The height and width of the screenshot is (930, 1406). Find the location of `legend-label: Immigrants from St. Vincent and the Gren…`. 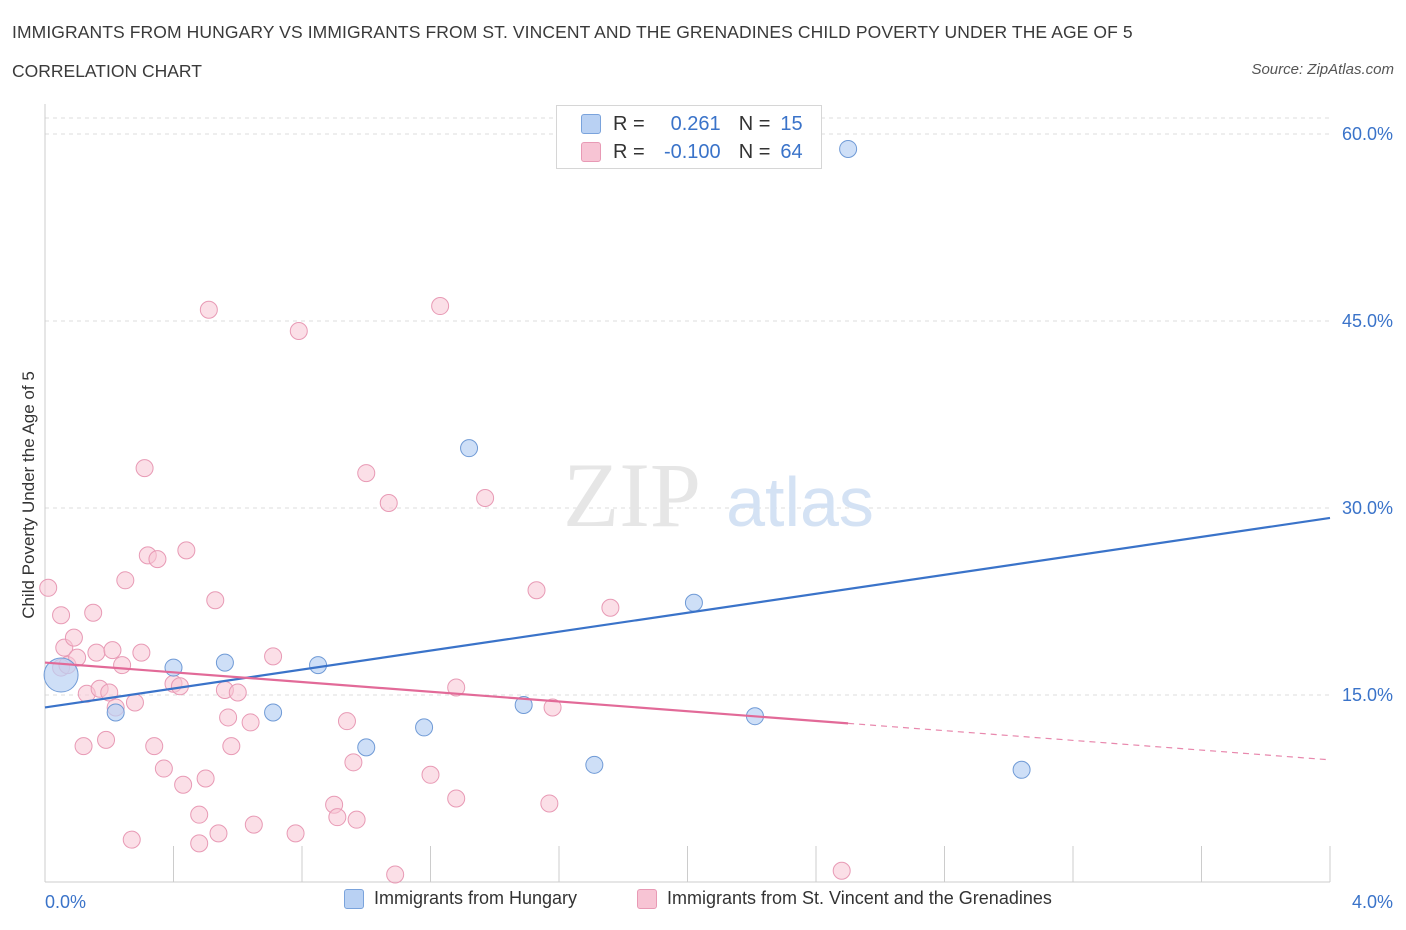

legend-label: Immigrants from St. Vincent and the Gren… is located at coordinates (859, 898).